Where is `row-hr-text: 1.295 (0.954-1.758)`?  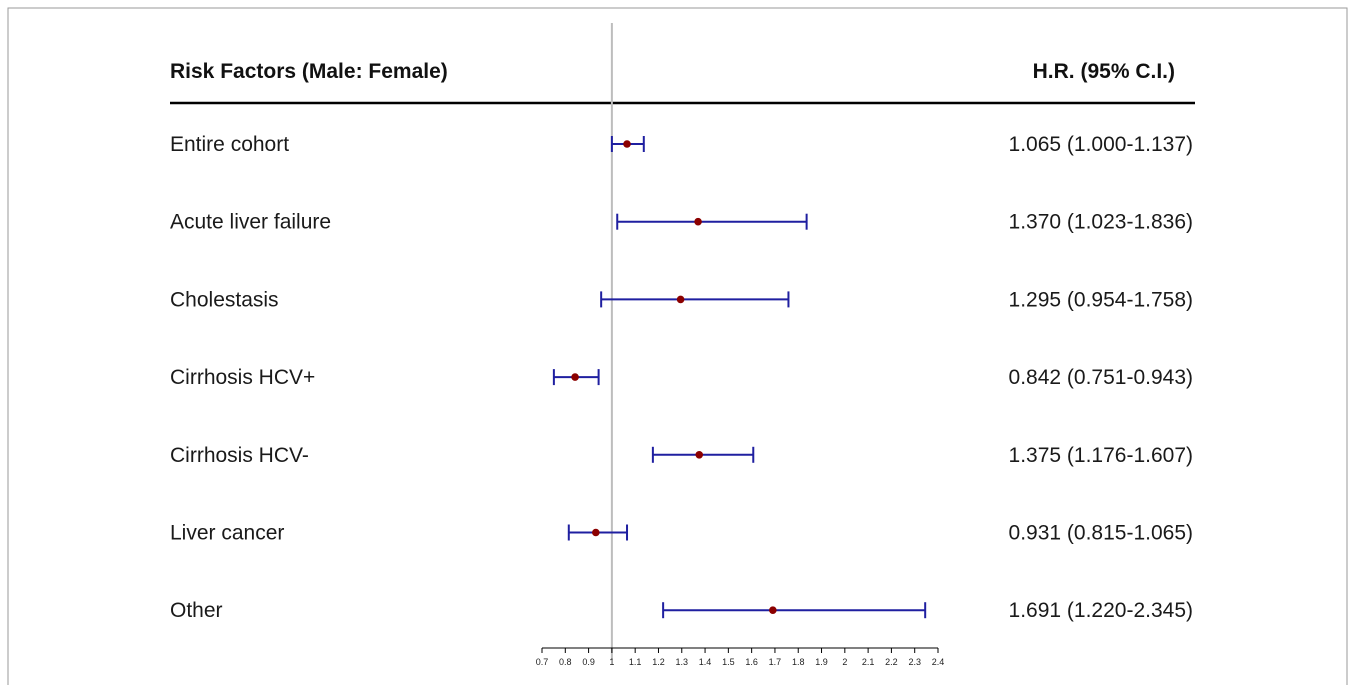
row-hr-text: 1.295 (0.954-1.758) is located at coordinates (1101, 299).